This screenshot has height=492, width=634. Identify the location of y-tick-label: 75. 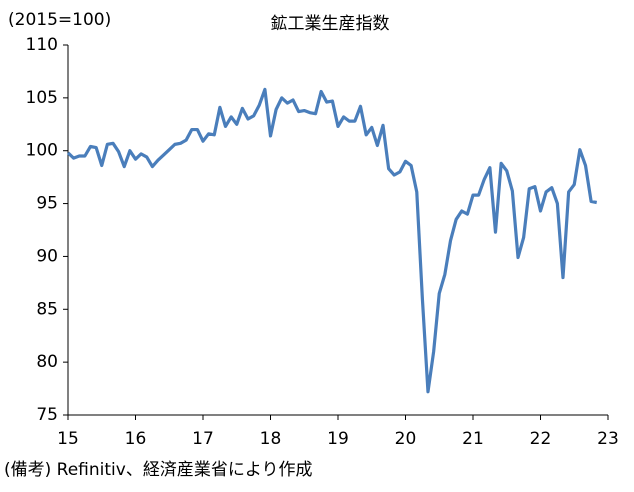
(47, 415).